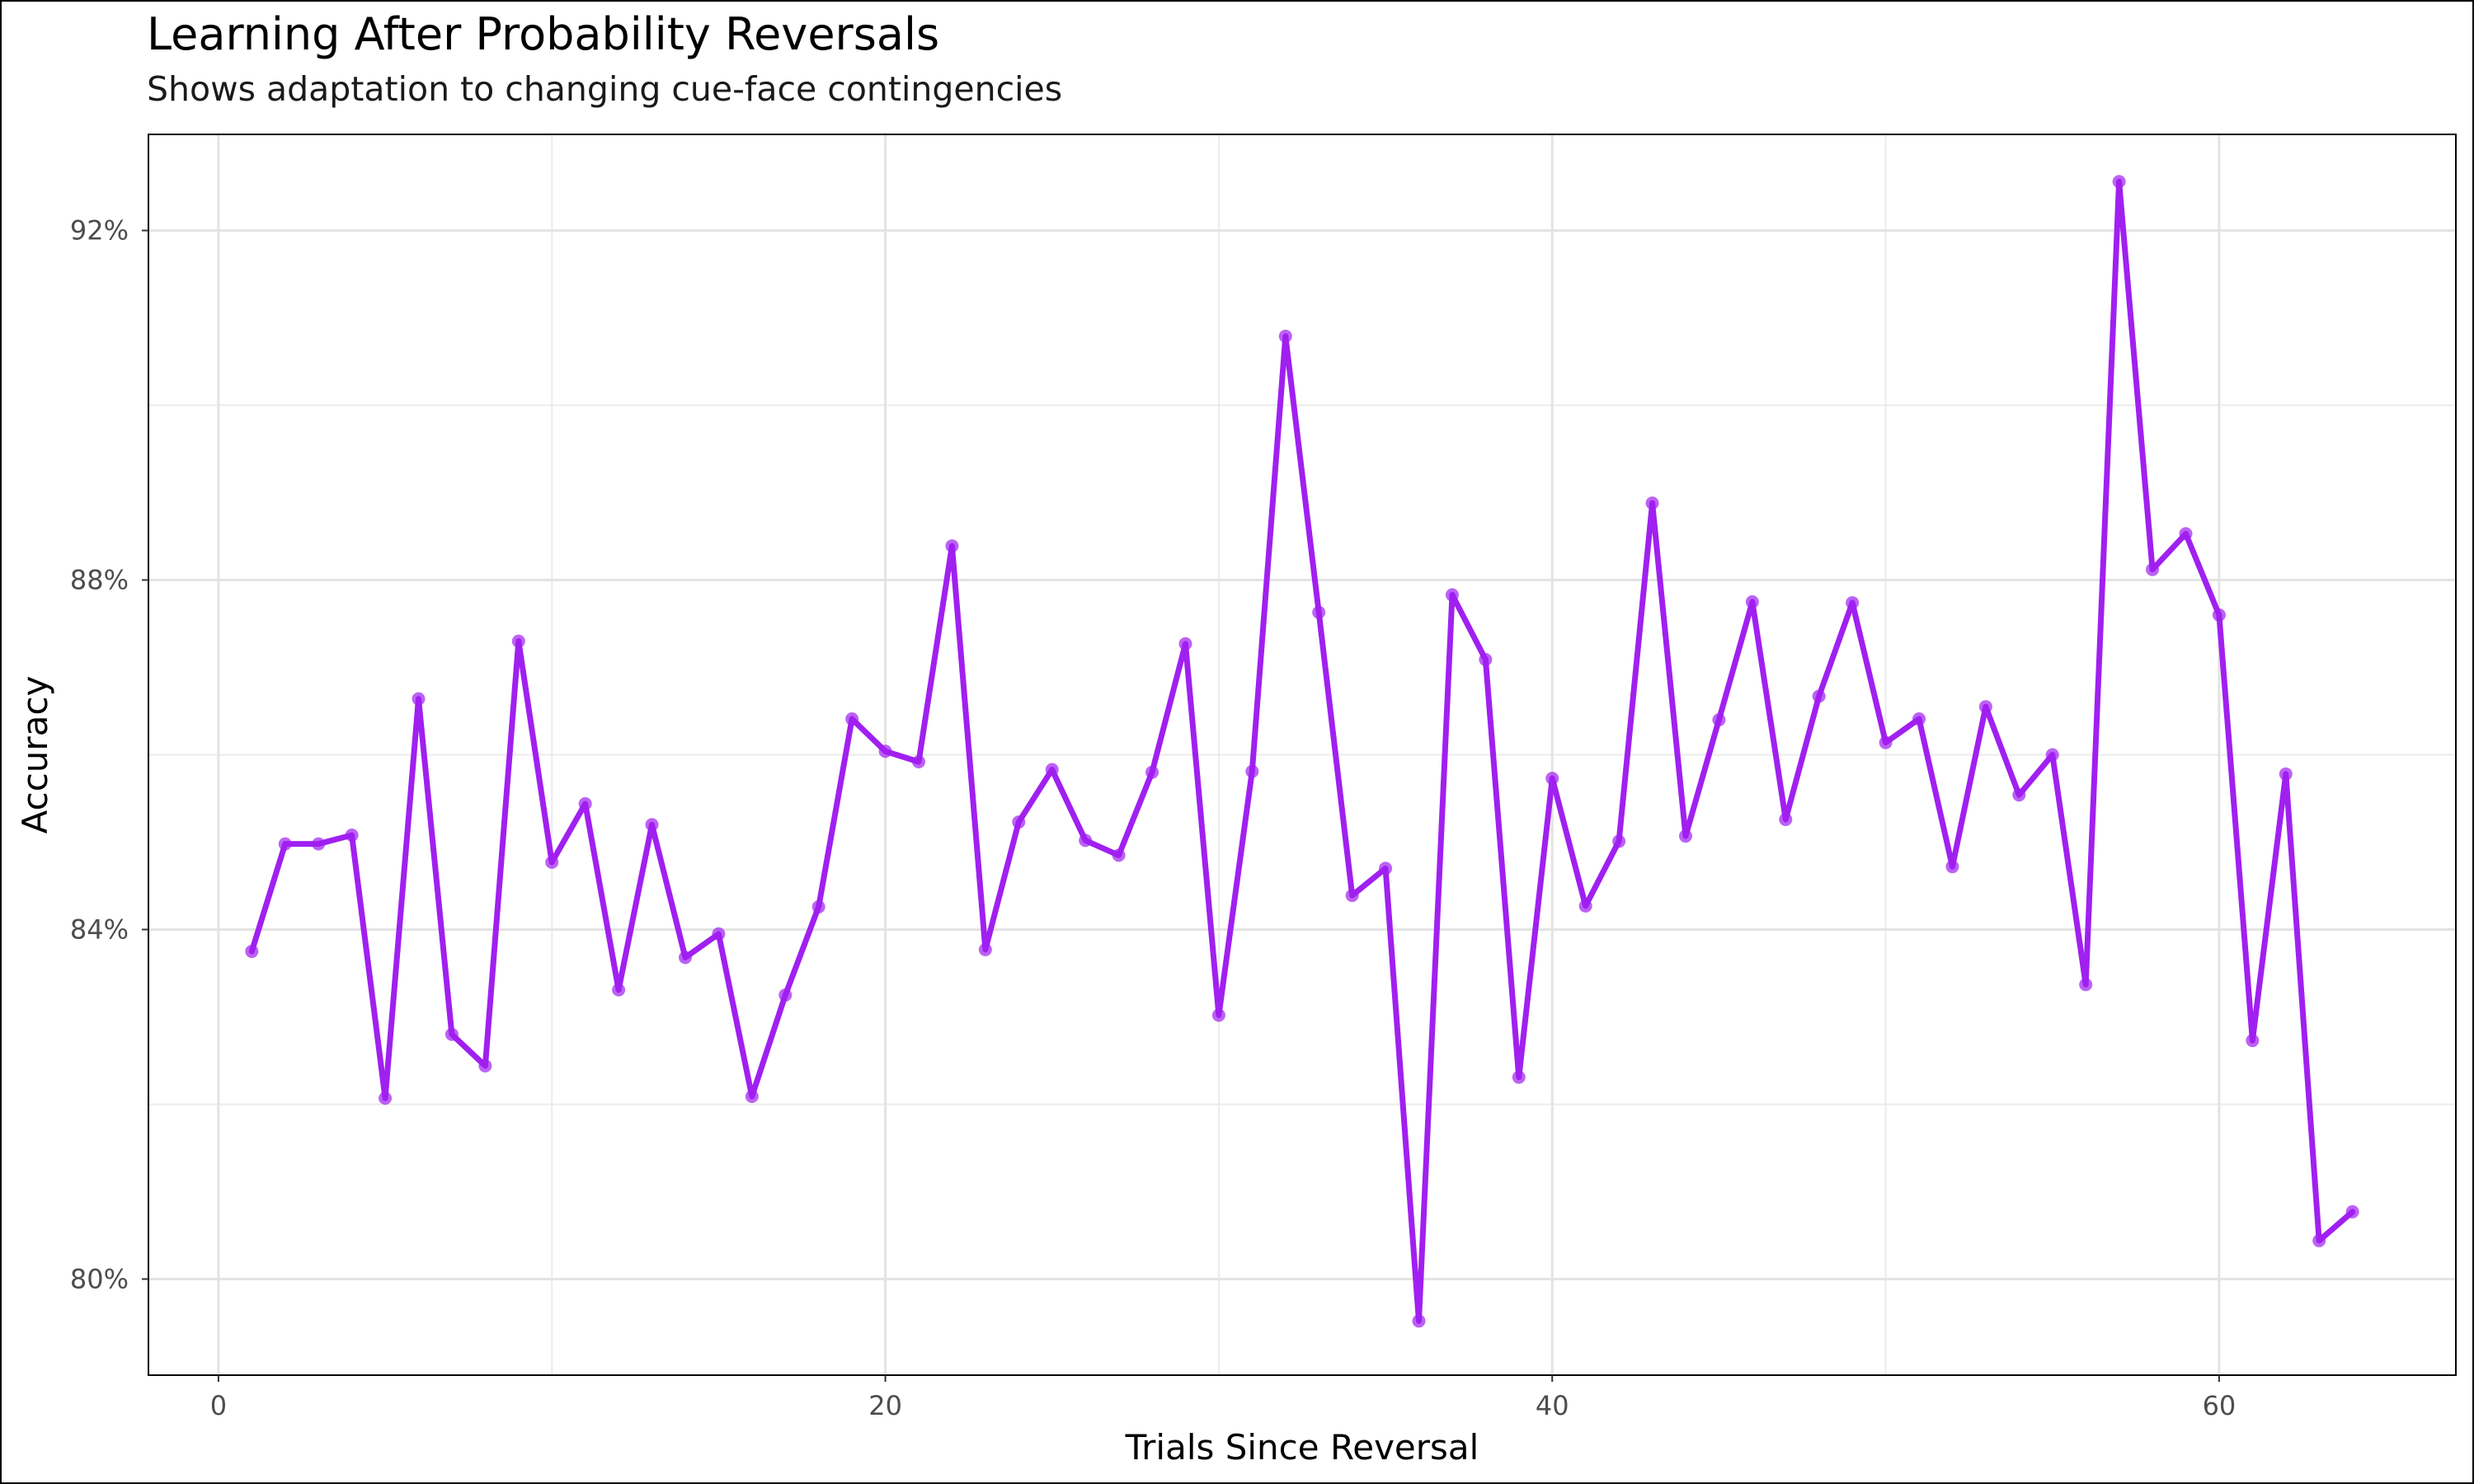 The image size is (2474, 1484). I want to click on x-tick-label: 60, so click(2219, 1405).